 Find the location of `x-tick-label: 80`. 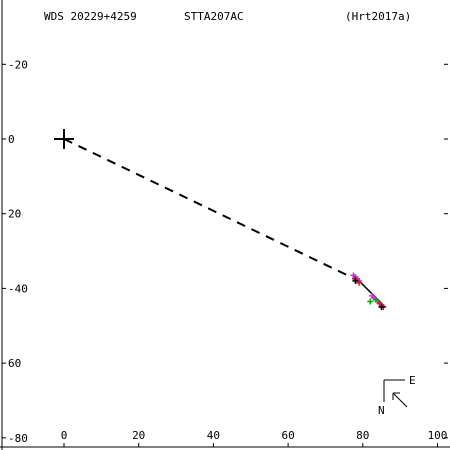

x-tick-label: 80 is located at coordinates (362, 435).